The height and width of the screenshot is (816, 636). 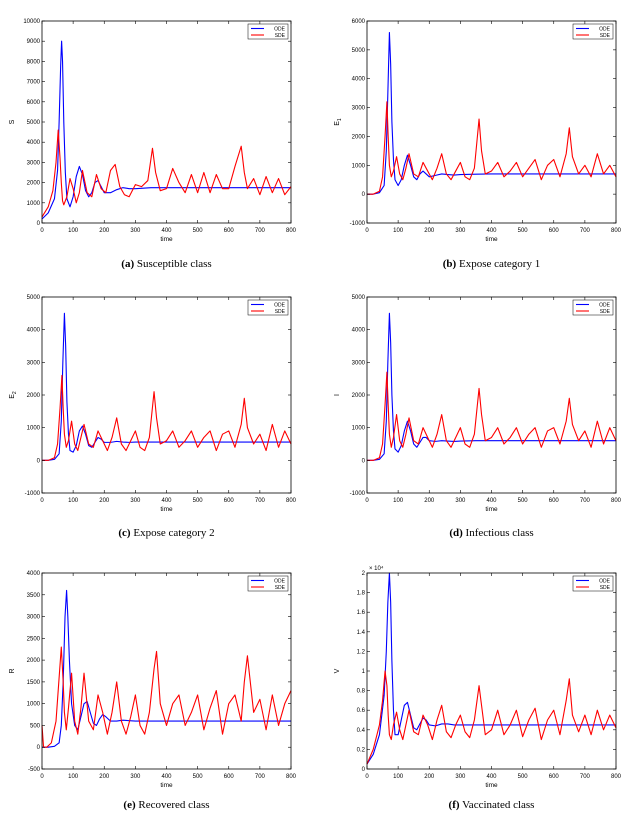 What do you see at coordinates (34, 42) in the screenshot?
I see `y-tick-label: 9000` at bounding box center [34, 42].